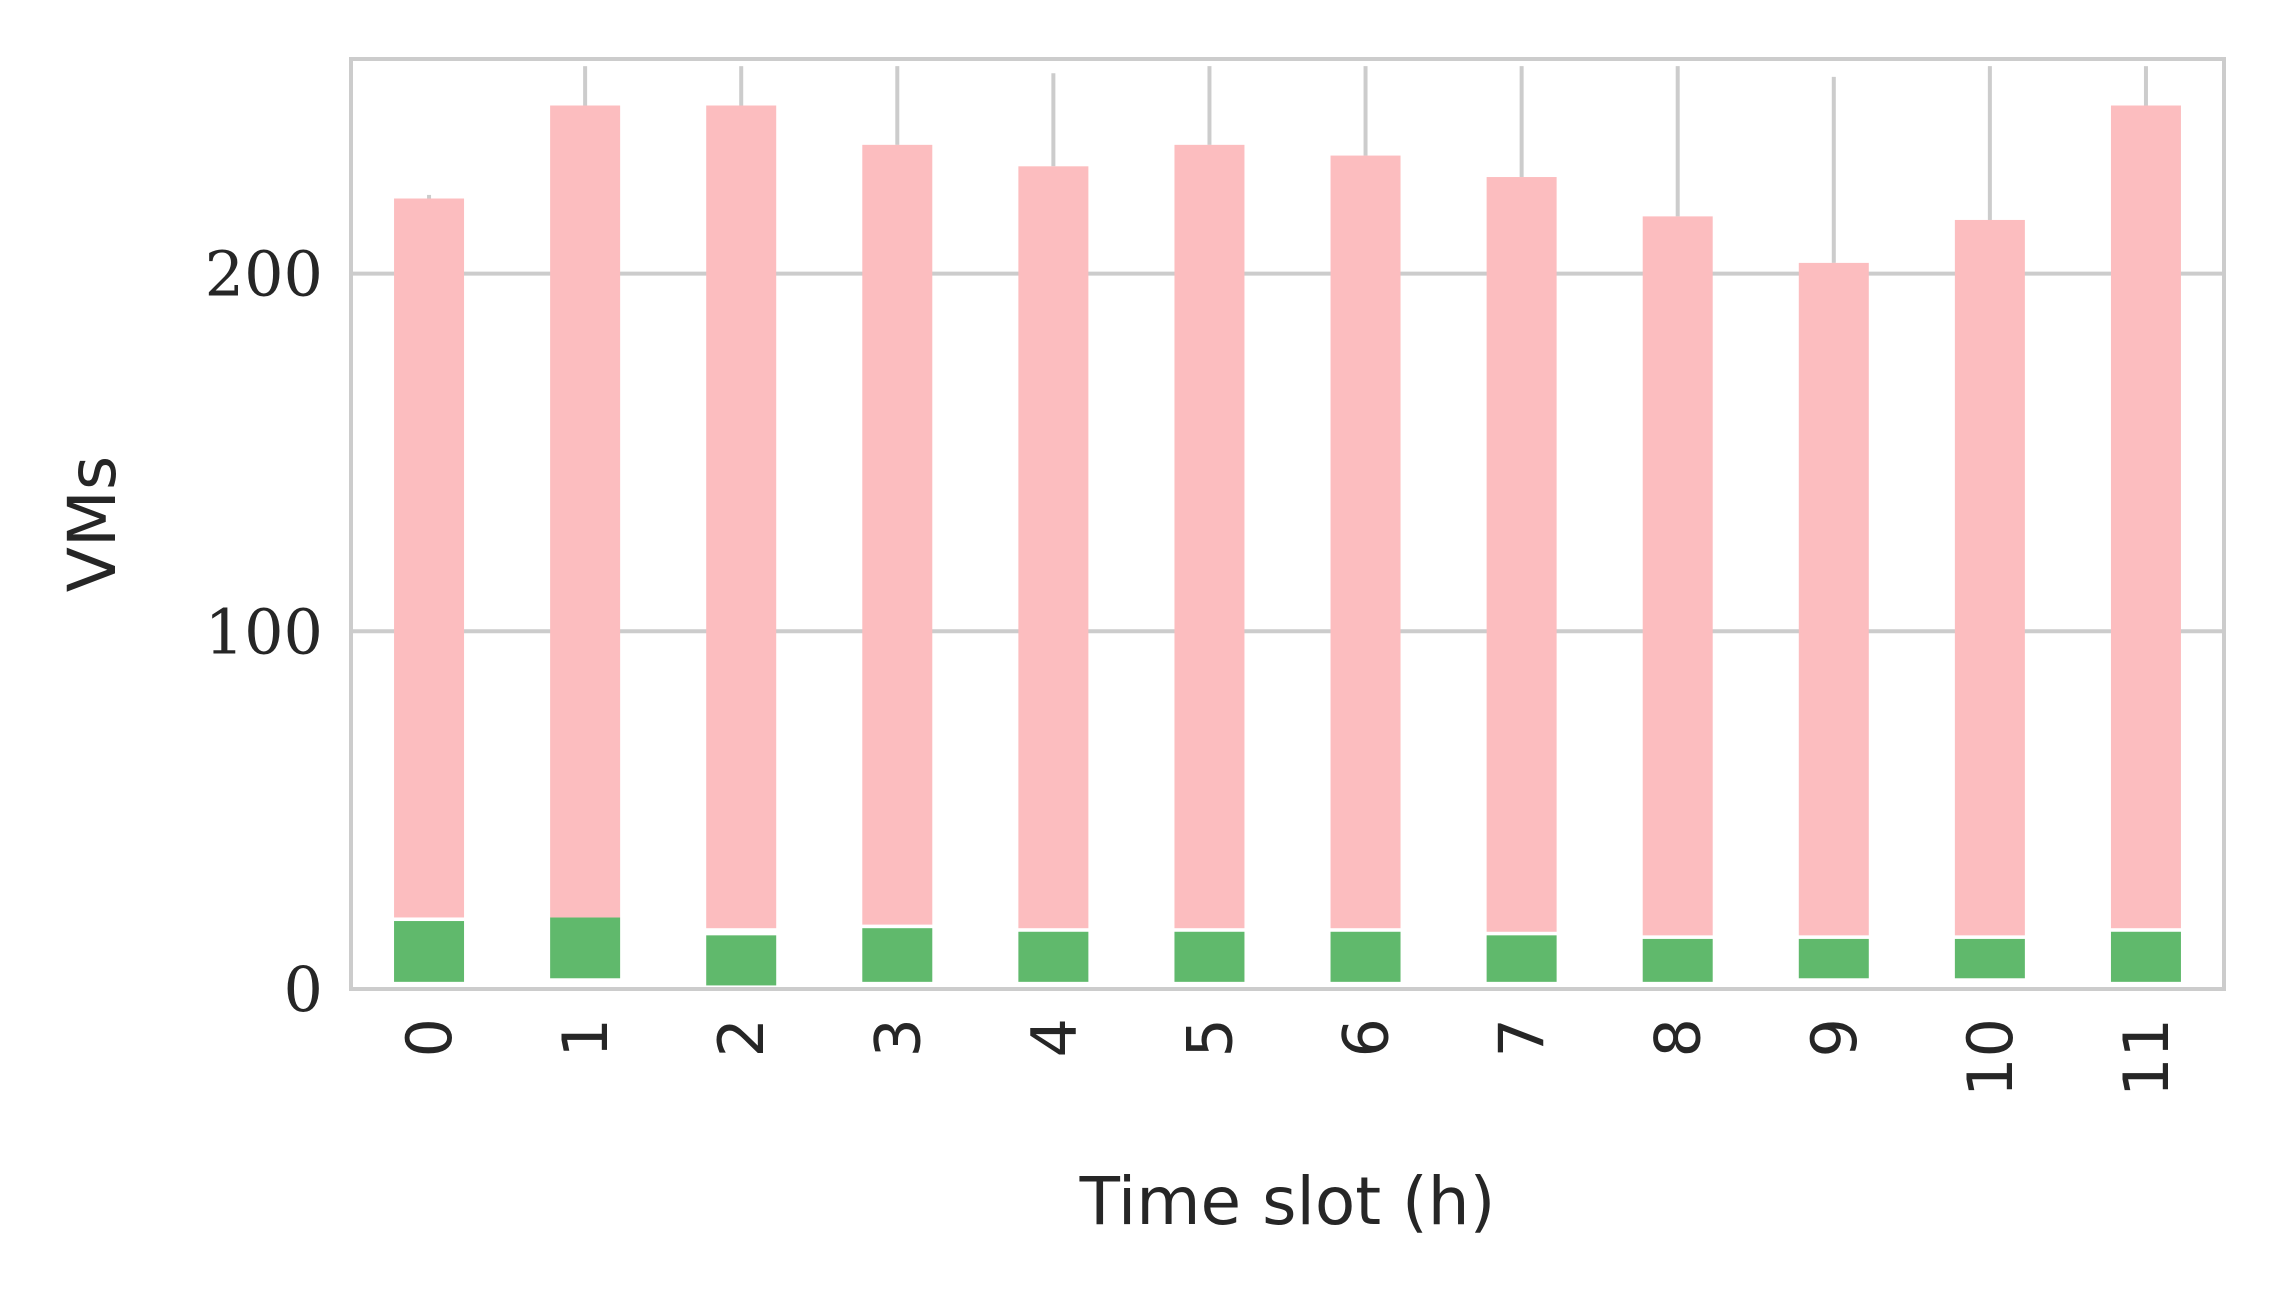  Describe the element at coordinates (1834, 1037) in the screenshot. I see `x-tick-label: 9` at that location.